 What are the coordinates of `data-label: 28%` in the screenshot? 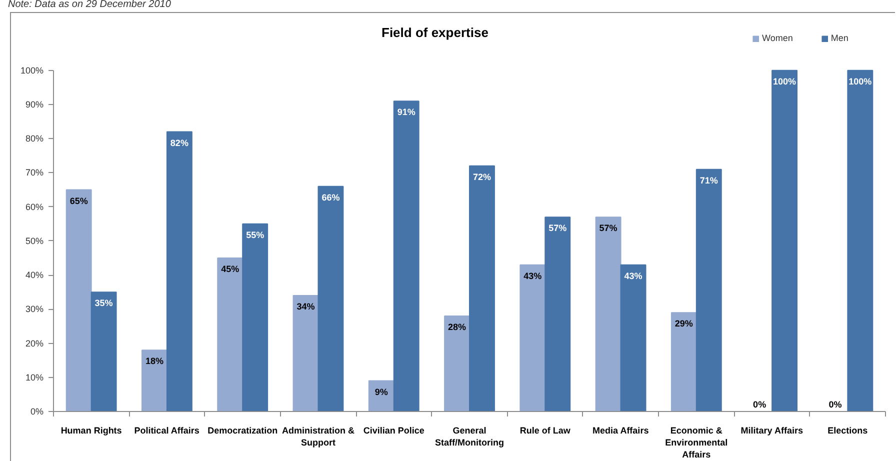 It's located at (457, 327).